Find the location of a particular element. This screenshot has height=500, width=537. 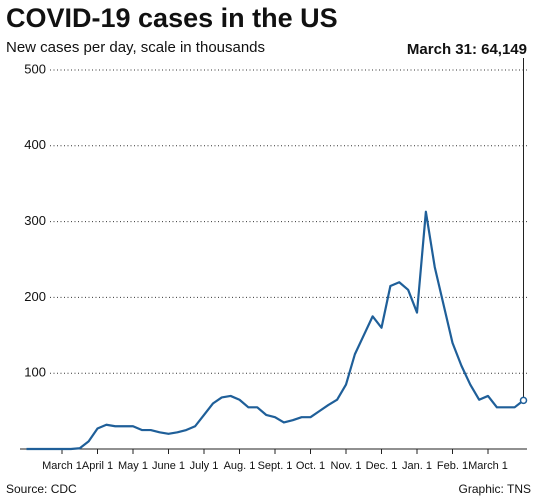

y-tick-label: 400 is located at coordinates (35, 144).